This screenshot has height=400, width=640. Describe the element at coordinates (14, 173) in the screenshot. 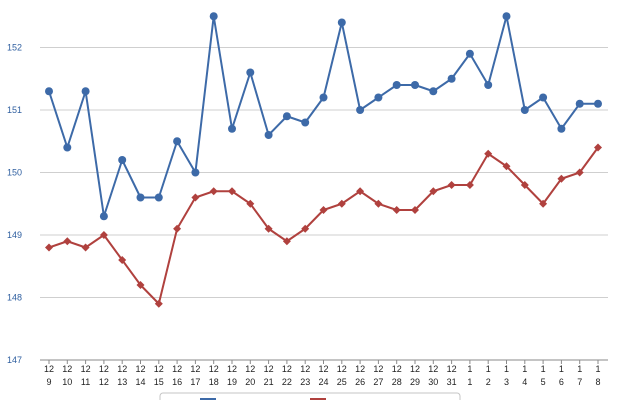

I see `y-tick-label: 150` at that location.